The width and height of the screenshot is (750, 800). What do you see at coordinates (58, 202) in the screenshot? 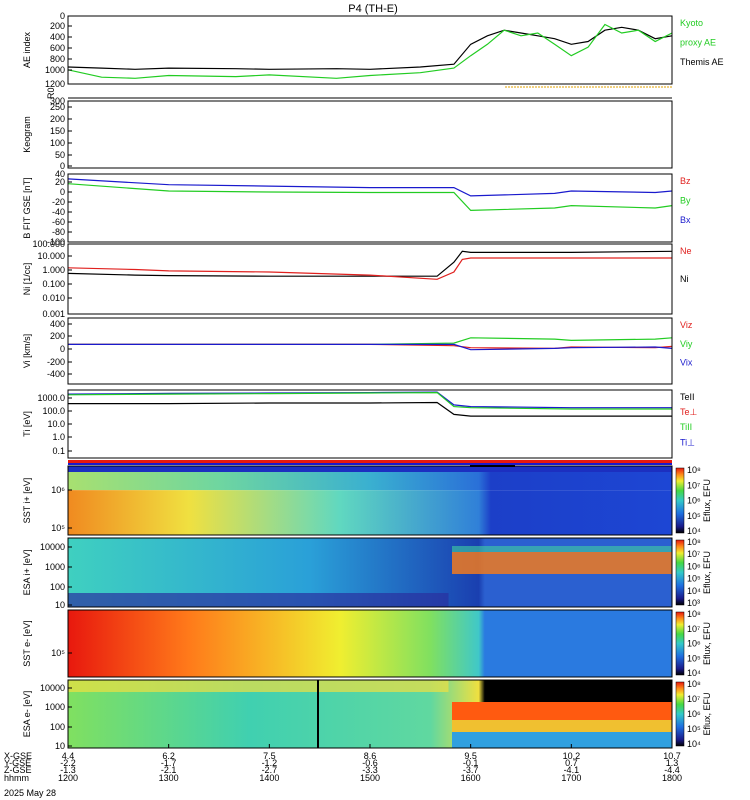
I see `ytick-label-bfield-4: -20` at bounding box center [58, 202].